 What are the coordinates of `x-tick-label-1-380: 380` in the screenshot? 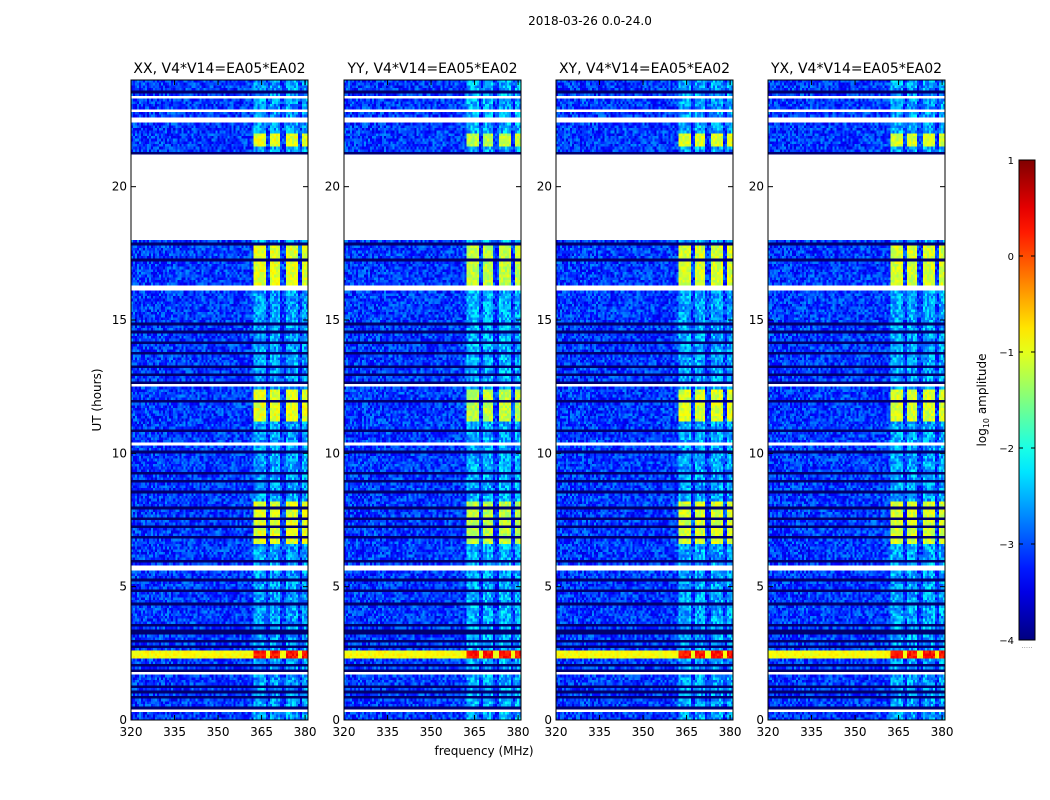 It's located at (518, 732).